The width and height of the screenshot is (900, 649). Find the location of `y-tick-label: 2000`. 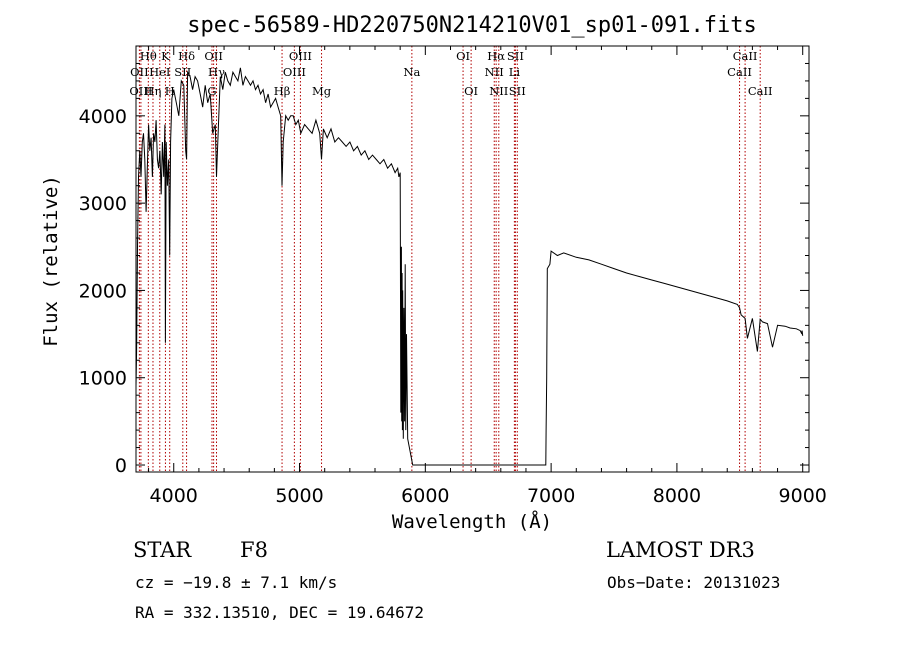

y-tick-label: 2000 is located at coordinates (103, 291).